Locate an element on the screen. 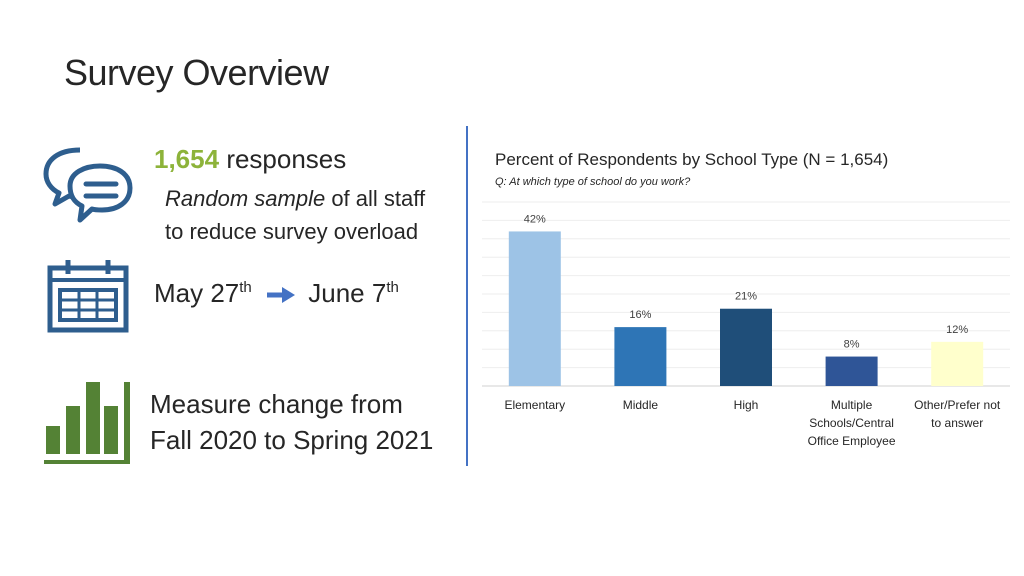 The height and width of the screenshot is (576, 1024). end-date-suffix: th is located at coordinates (392, 287).